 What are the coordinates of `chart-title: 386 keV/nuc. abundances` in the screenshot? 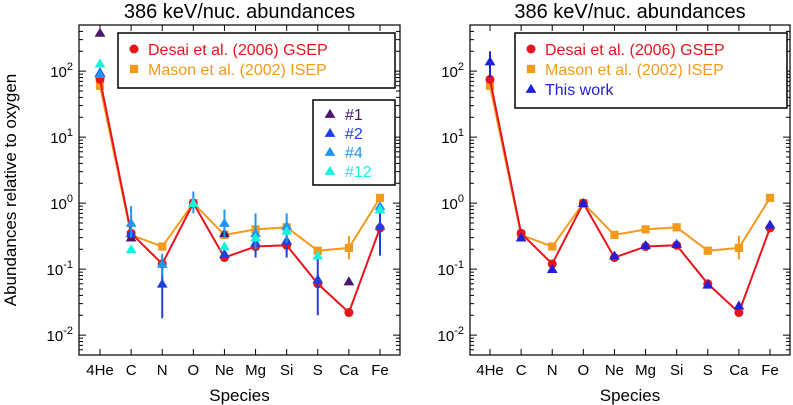 It's located at (239, 12).